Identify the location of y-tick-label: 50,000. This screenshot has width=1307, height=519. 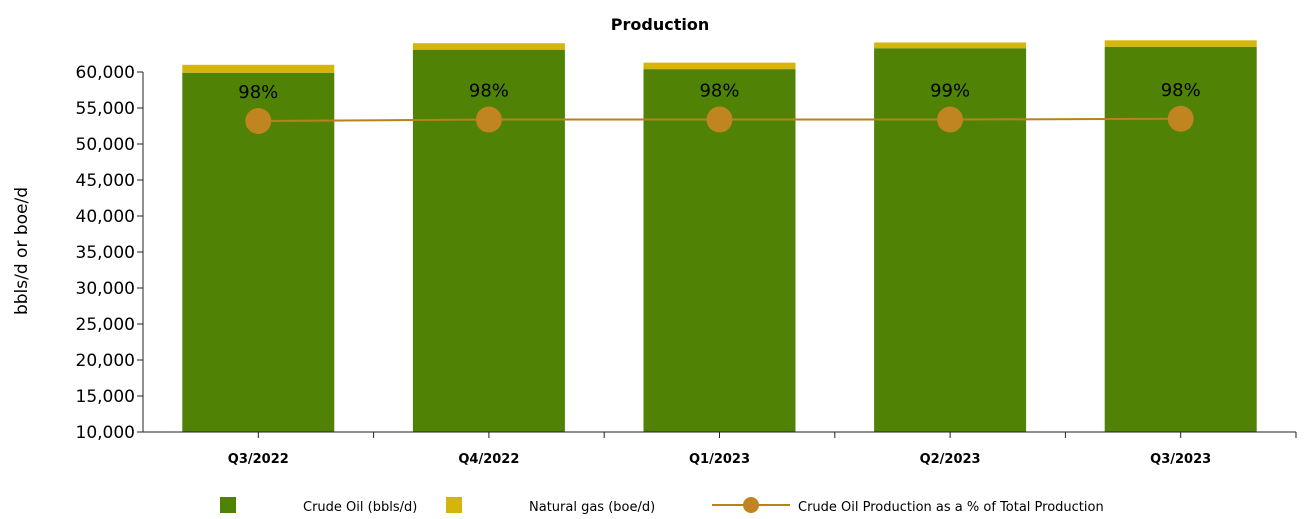
(105, 145).